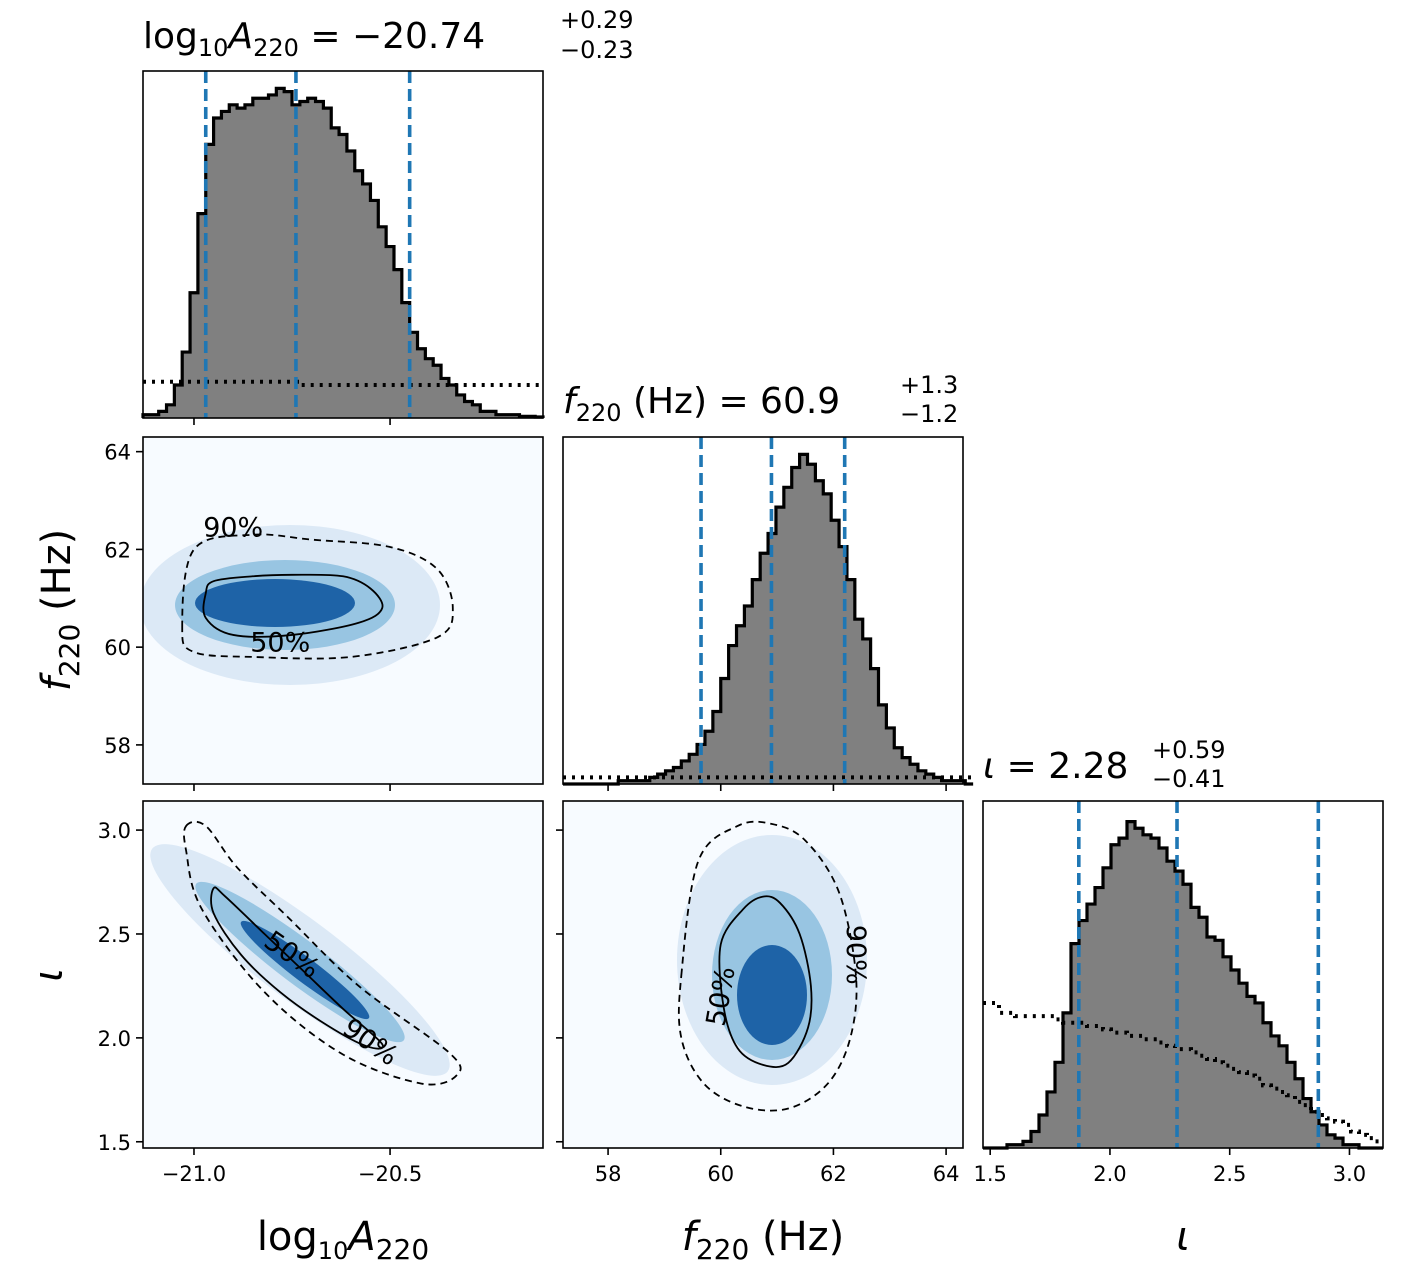  Describe the element at coordinates (701, 404) in the screenshot. I see `title-f220: f220 (Hz) = 60.9` at that location.